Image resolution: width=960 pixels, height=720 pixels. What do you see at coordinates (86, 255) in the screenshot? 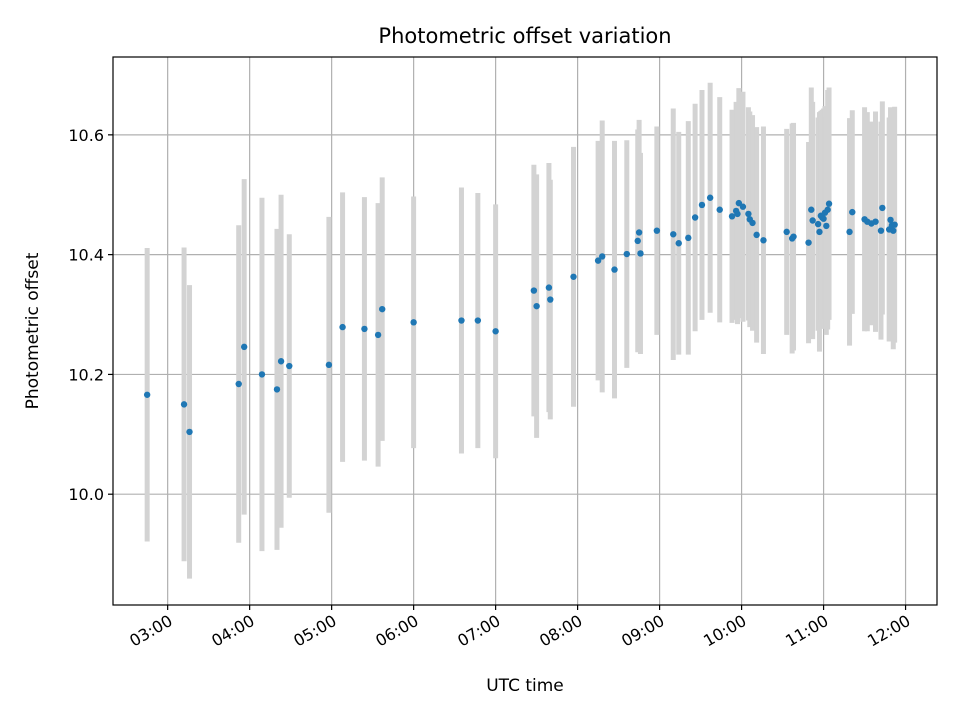
I see `y-tick-label: 10.4` at bounding box center [86, 255].